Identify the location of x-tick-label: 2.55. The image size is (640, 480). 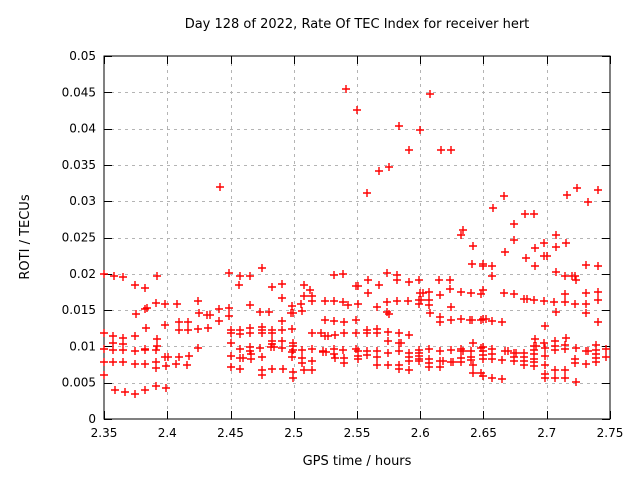
(357, 433).